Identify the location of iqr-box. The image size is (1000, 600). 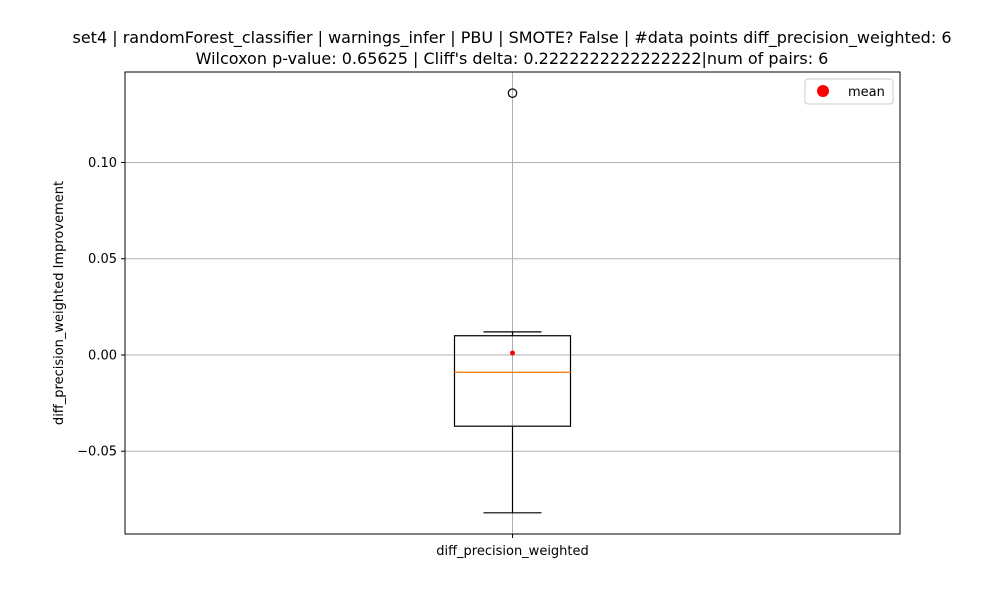
(512, 381).